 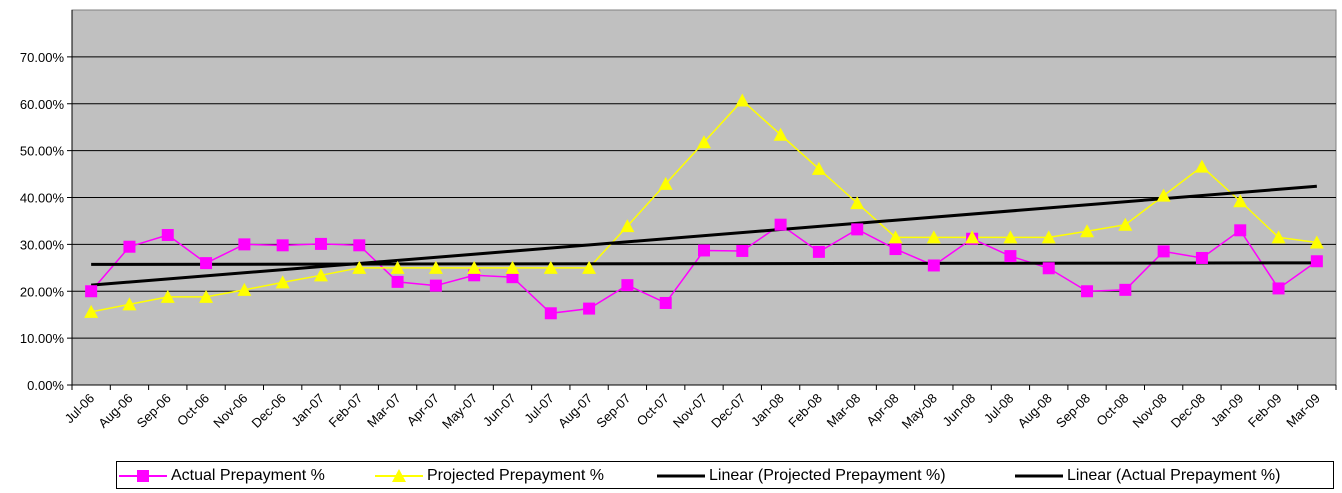 I want to click on legend-item-linear-actual: Linear (Actual Prepayment %), so click(x=1147, y=476).